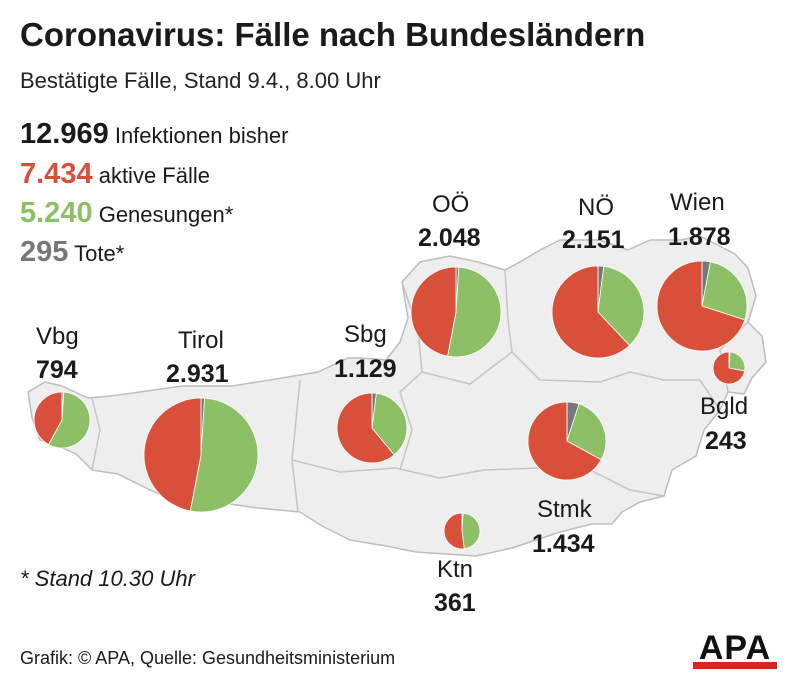 This screenshot has height=685, width=800. What do you see at coordinates (48, 418) in the screenshot?
I see `pie-slice-vbg-active` at bounding box center [48, 418].